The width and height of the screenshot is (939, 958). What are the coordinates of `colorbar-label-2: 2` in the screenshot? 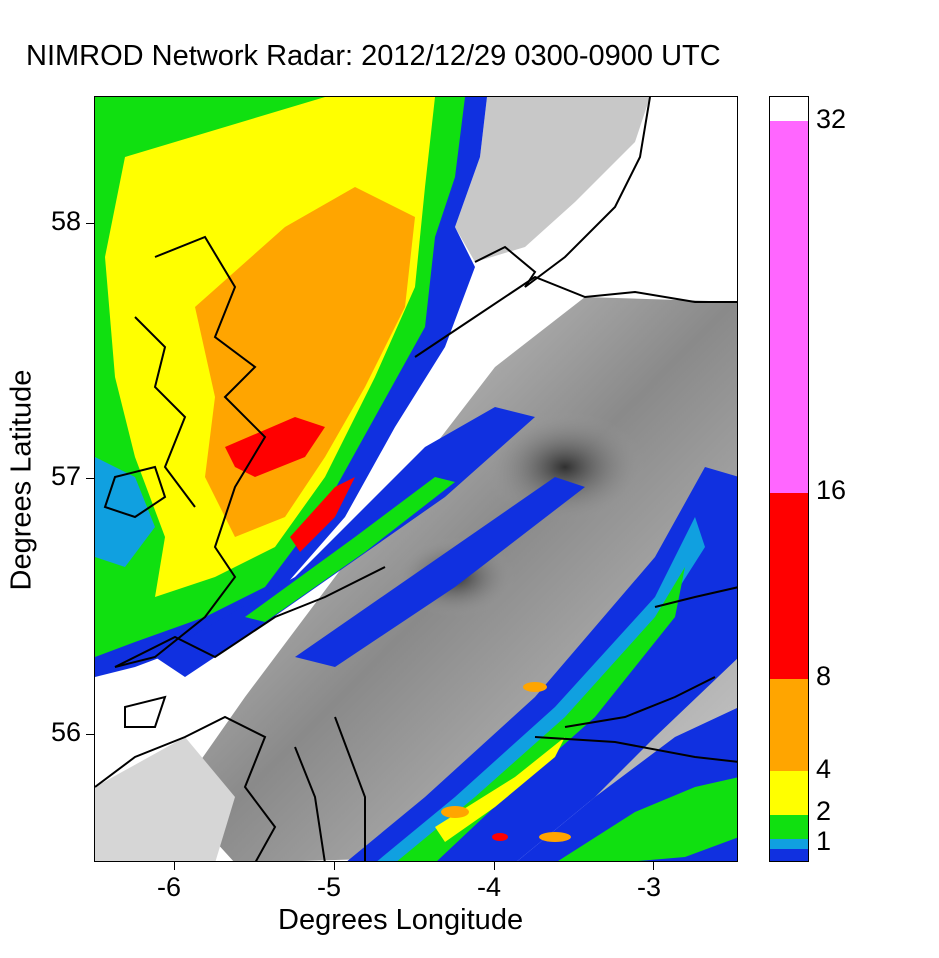 It's located at (824, 811).